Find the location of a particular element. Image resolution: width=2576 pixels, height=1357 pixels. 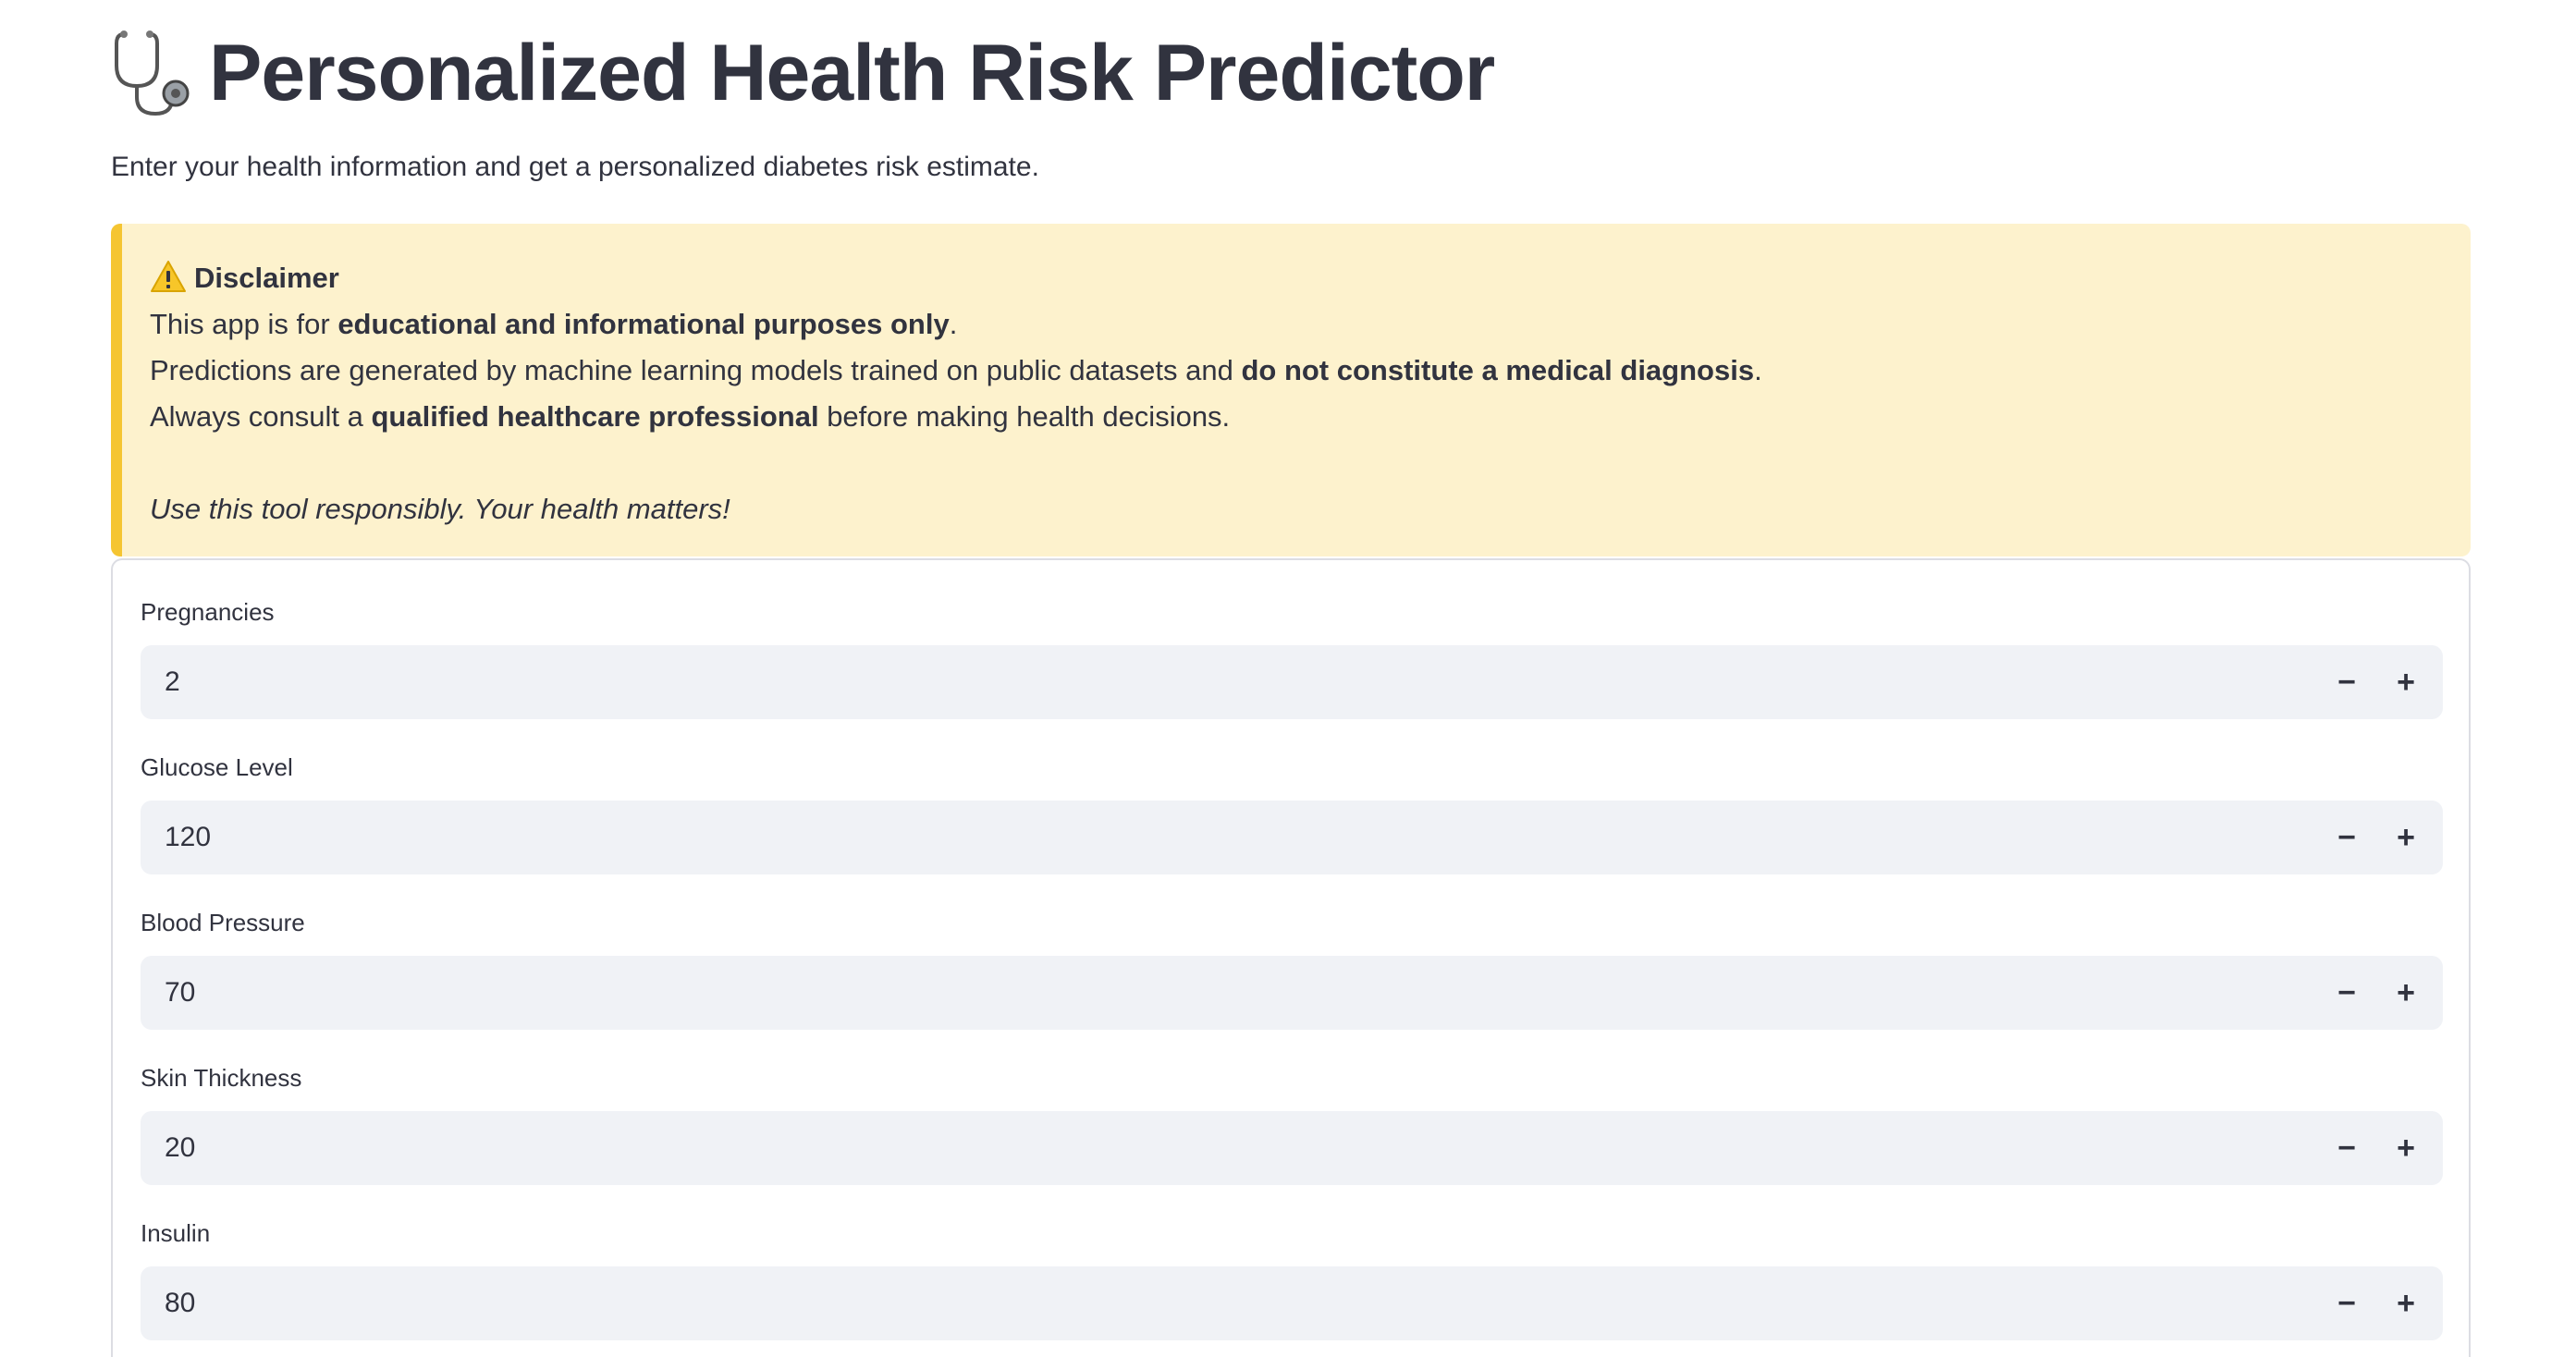

disclaimer-emphasis: do not constitute a medical diagnosis is located at coordinates (1498, 370).